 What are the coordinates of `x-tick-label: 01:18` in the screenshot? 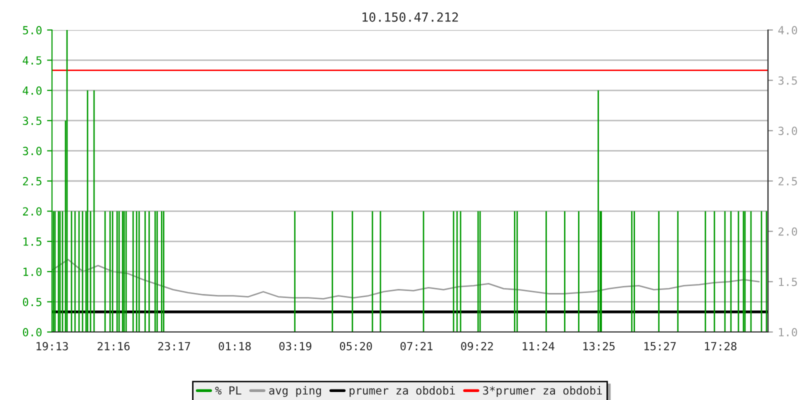 It's located at (234, 346).